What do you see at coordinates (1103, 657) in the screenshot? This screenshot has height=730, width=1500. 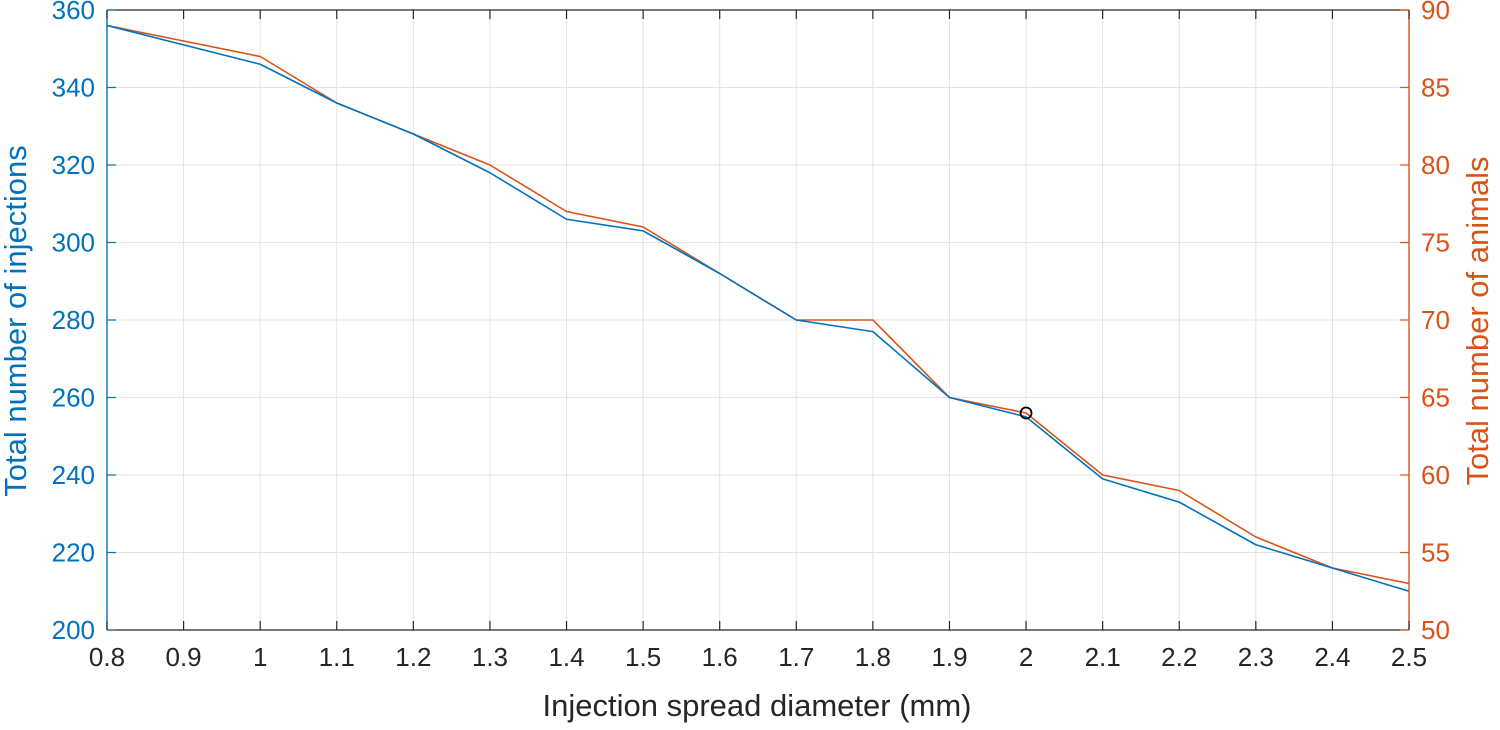 I see `x-tick-label: 2.1` at bounding box center [1103, 657].